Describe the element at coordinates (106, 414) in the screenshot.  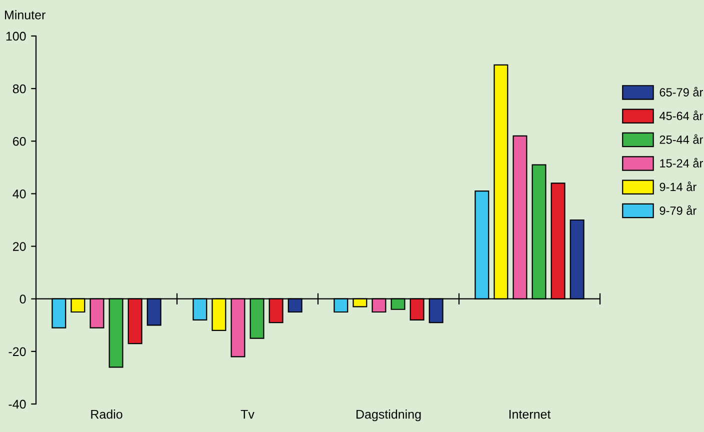
I see `x-tick-label: Radio` at that location.